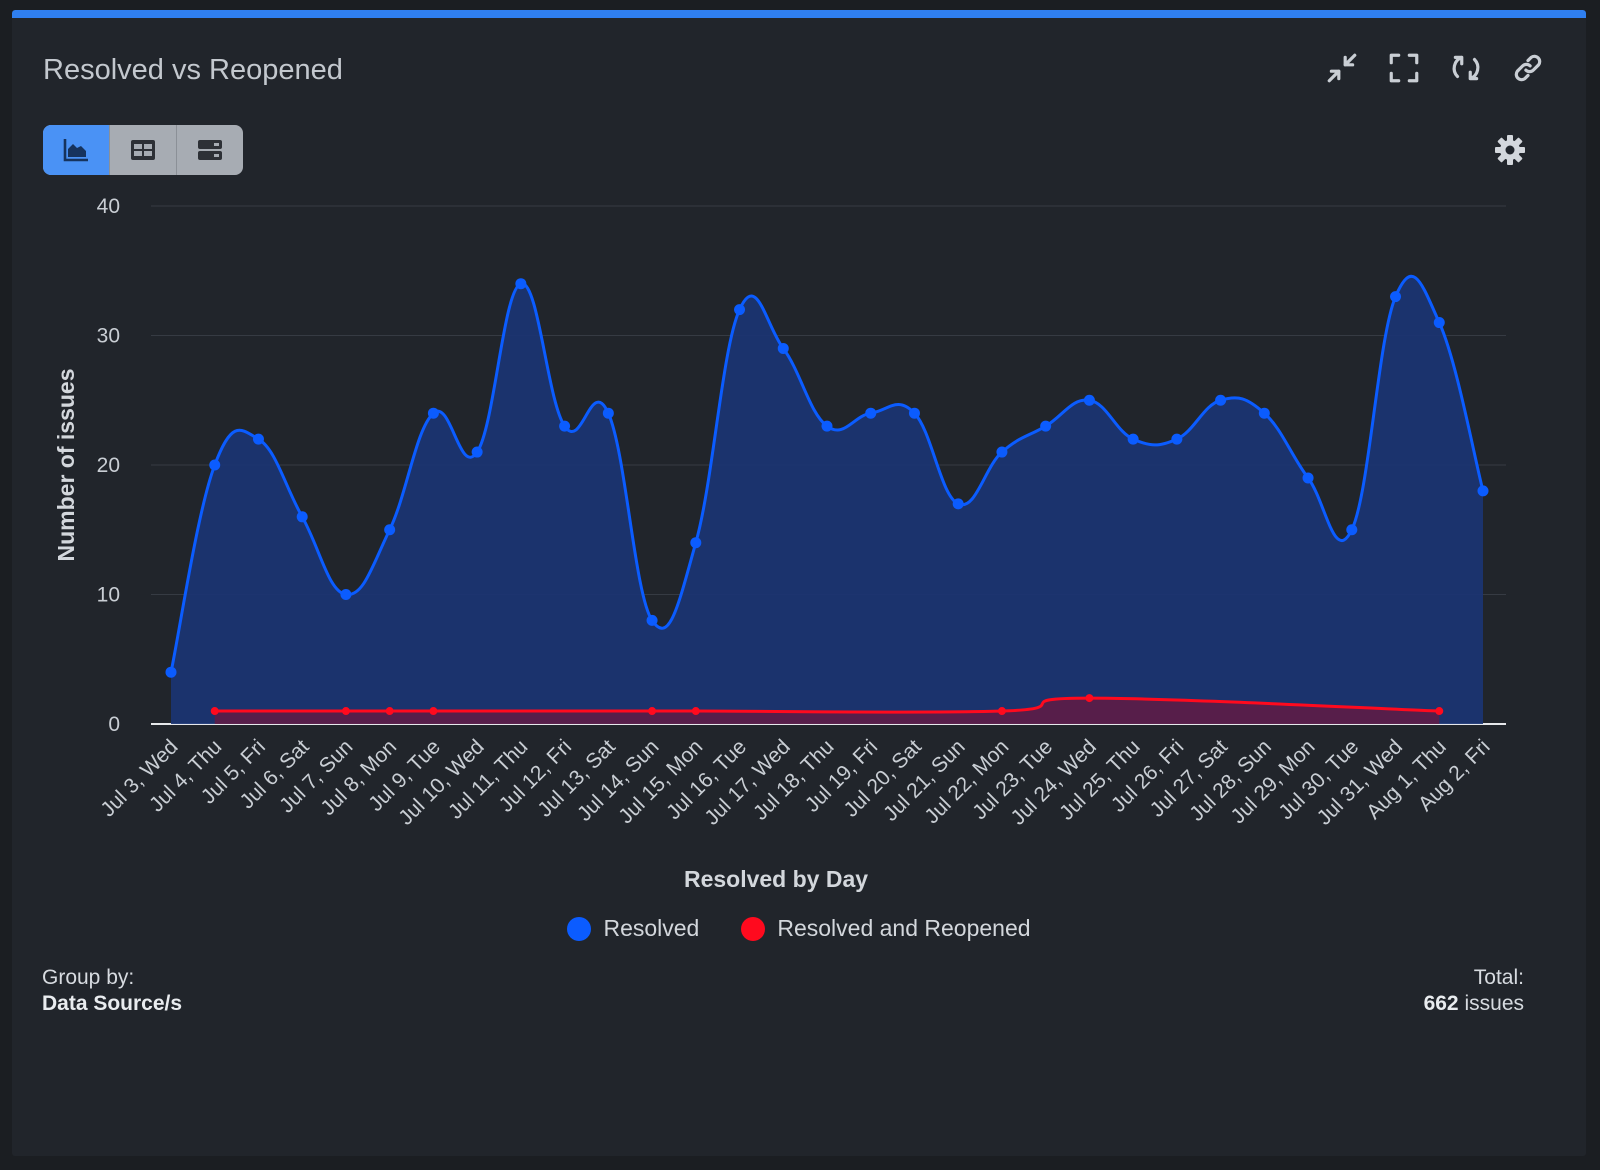  What do you see at coordinates (108, 336) in the screenshot?
I see `y-tick-label: 30` at bounding box center [108, 336].